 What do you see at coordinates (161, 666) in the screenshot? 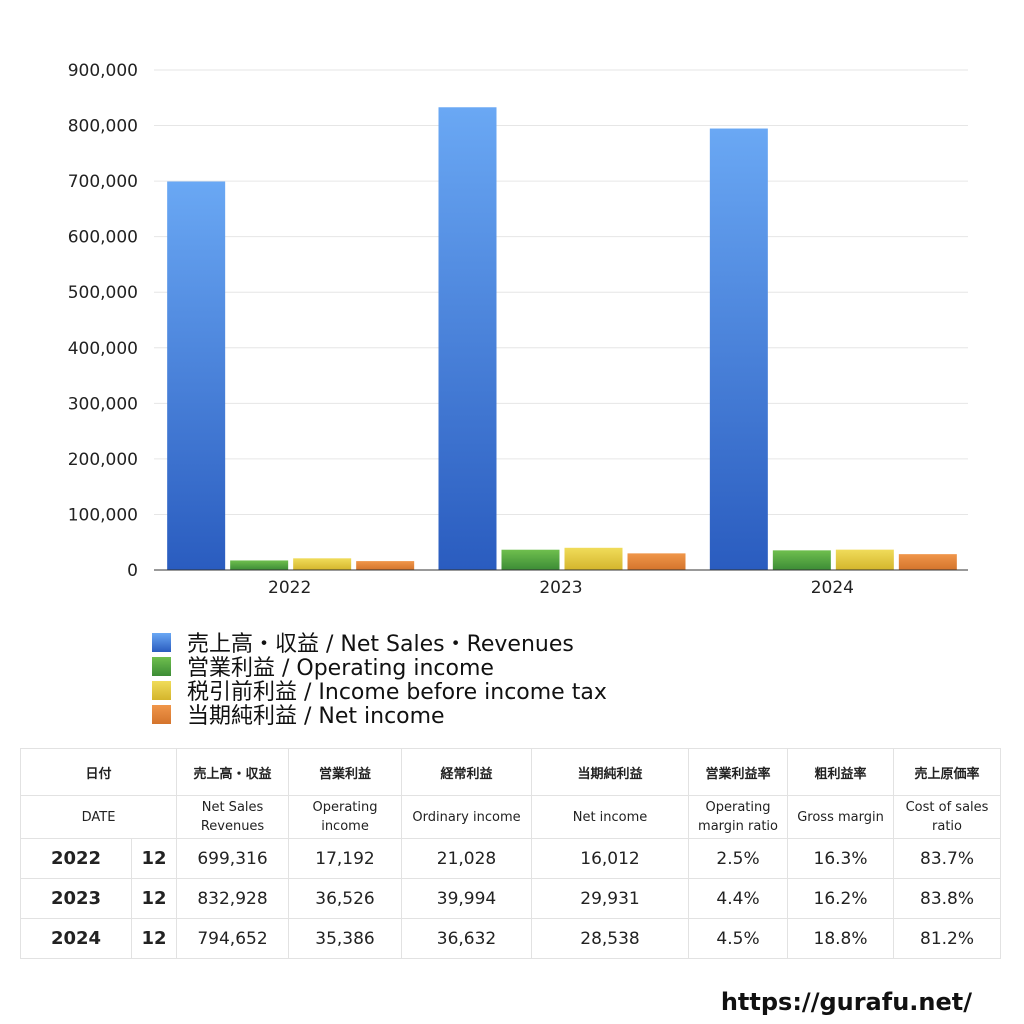
I see `legend-swatch-operating-income` at bounding box center [161, 666].